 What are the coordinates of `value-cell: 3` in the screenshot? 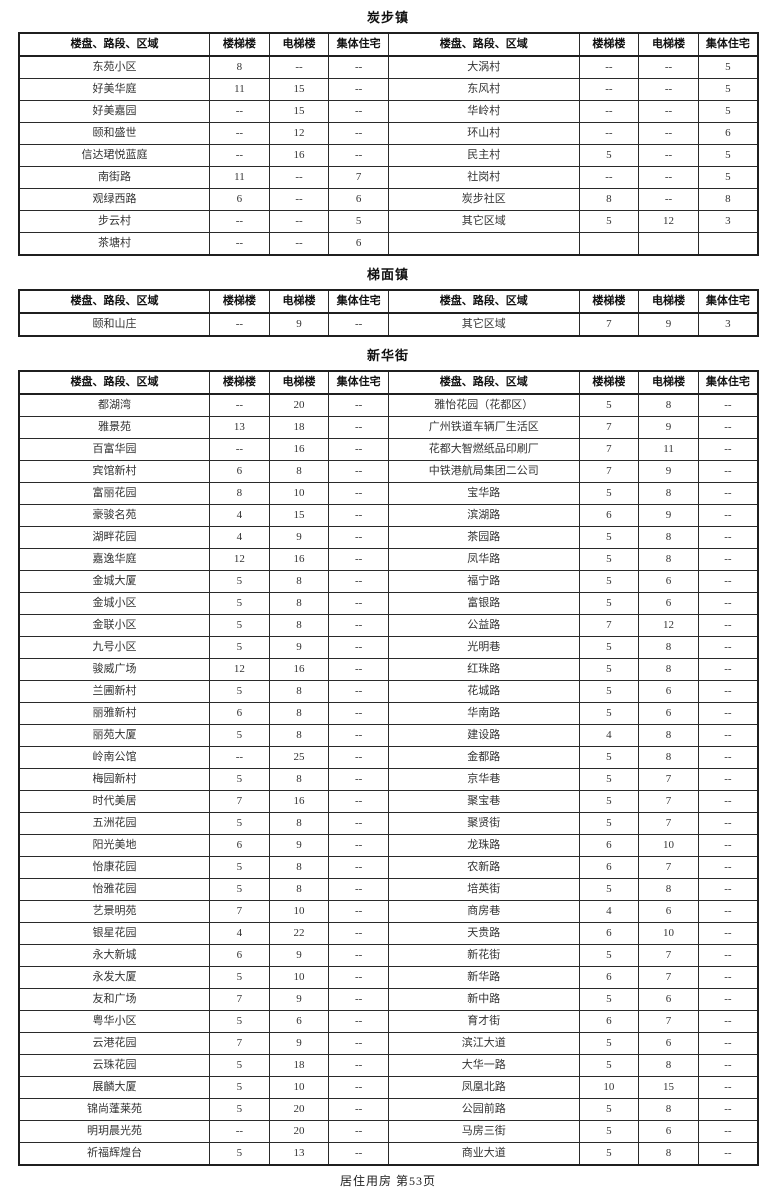 It's located at (728, 324).